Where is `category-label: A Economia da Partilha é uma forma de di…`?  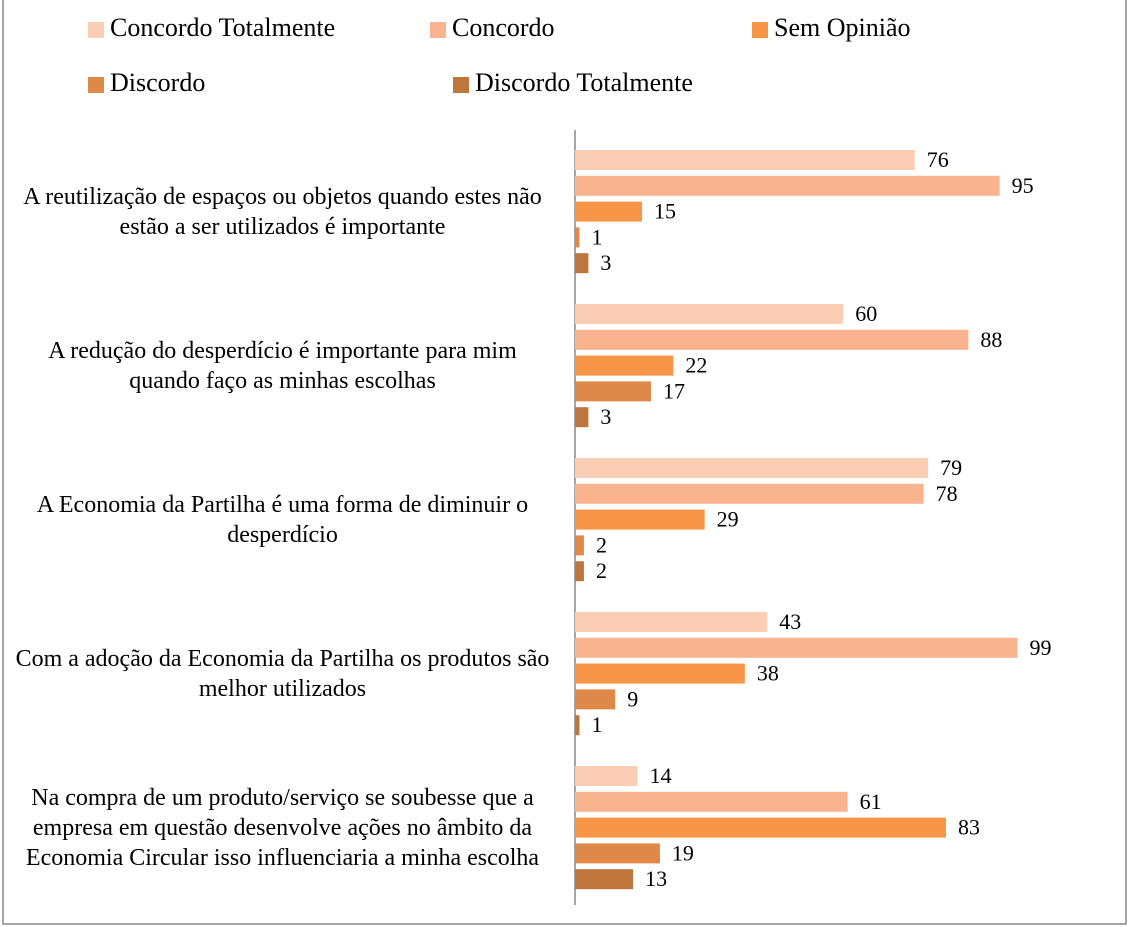
category-label: A Economia da Partilha é uma forma de di… is located at coordinates (282, 519).